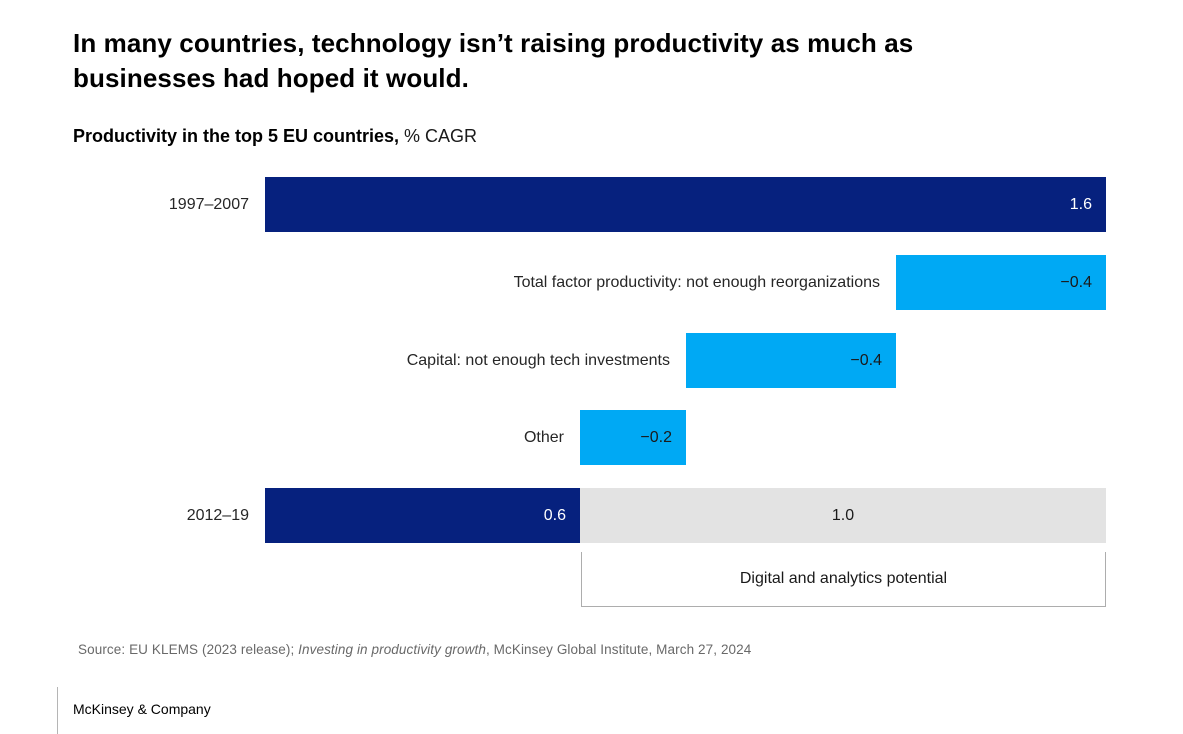 The width and height of the screenshot is (1183, 734). What do you see at coordinates (236, 136) in the screenshot?
I see `chart-subtitle-bold: Productivity in the top 5 EU countries,` at bounding box center [236, 136].